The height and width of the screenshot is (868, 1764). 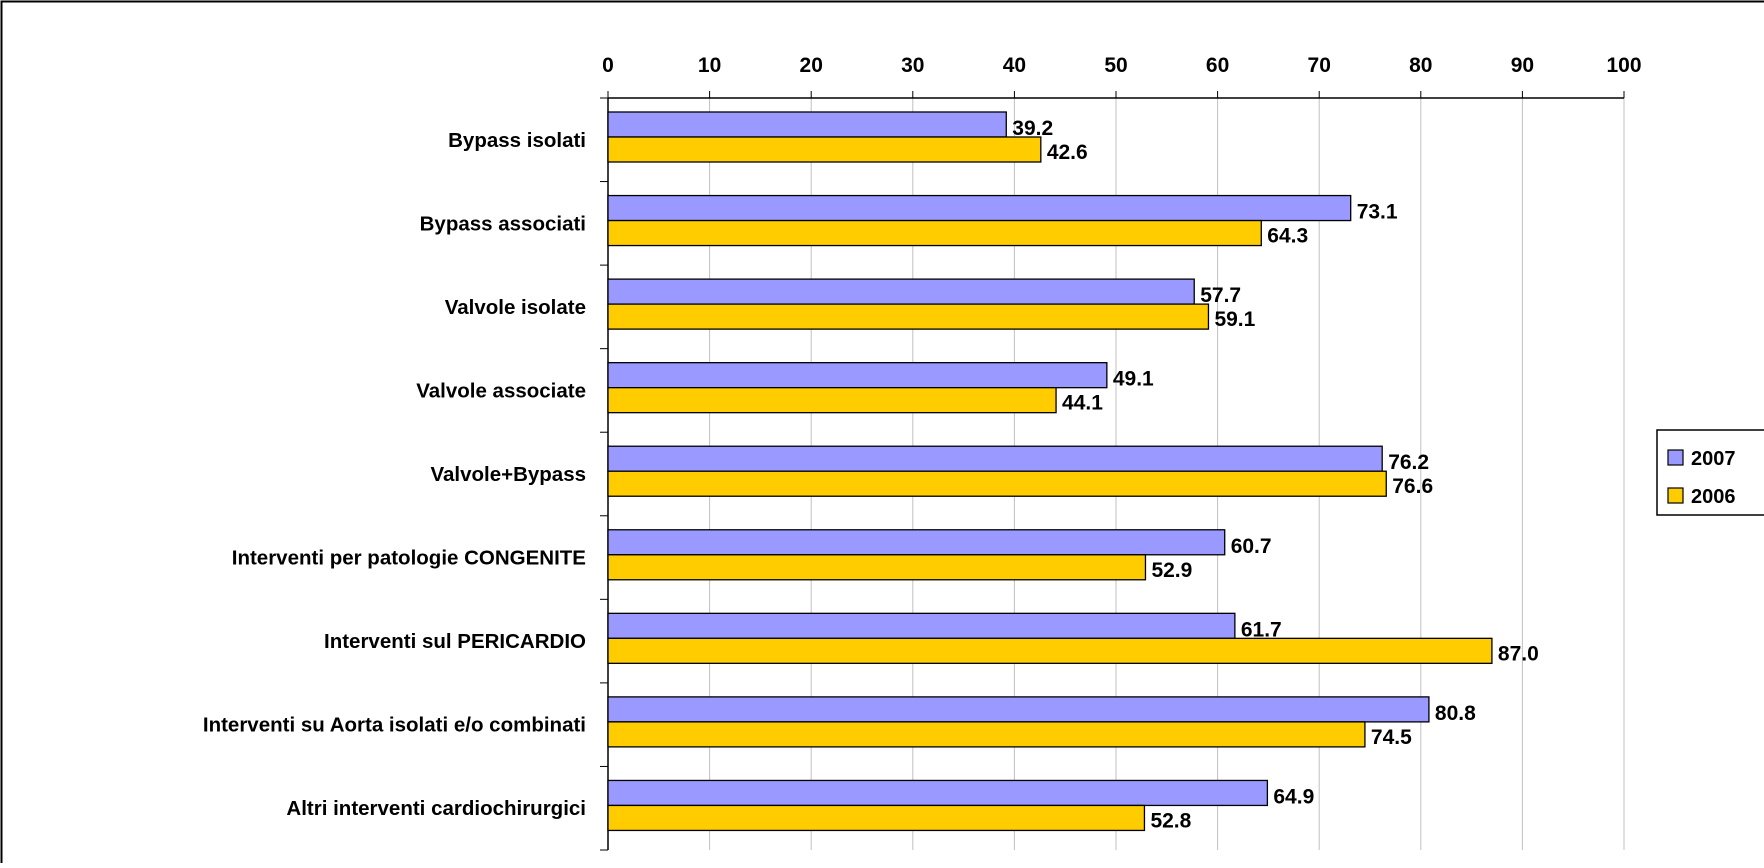 What do you see at coordinates (1234, 319) in the screenshot?
I see `data-label: 59.1` at bounding box center [1234, 319].